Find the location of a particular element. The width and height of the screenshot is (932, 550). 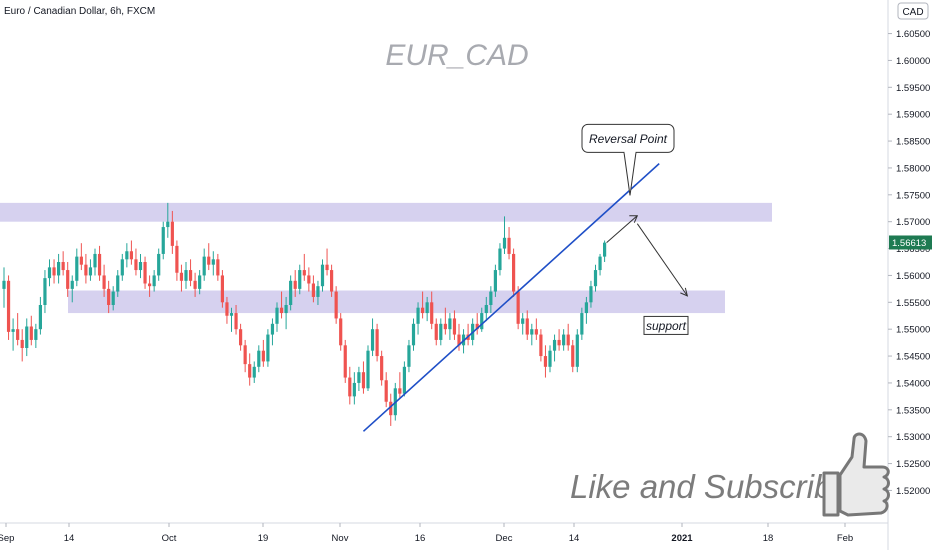

annotation-text: support is located at coordinates (666, 326).